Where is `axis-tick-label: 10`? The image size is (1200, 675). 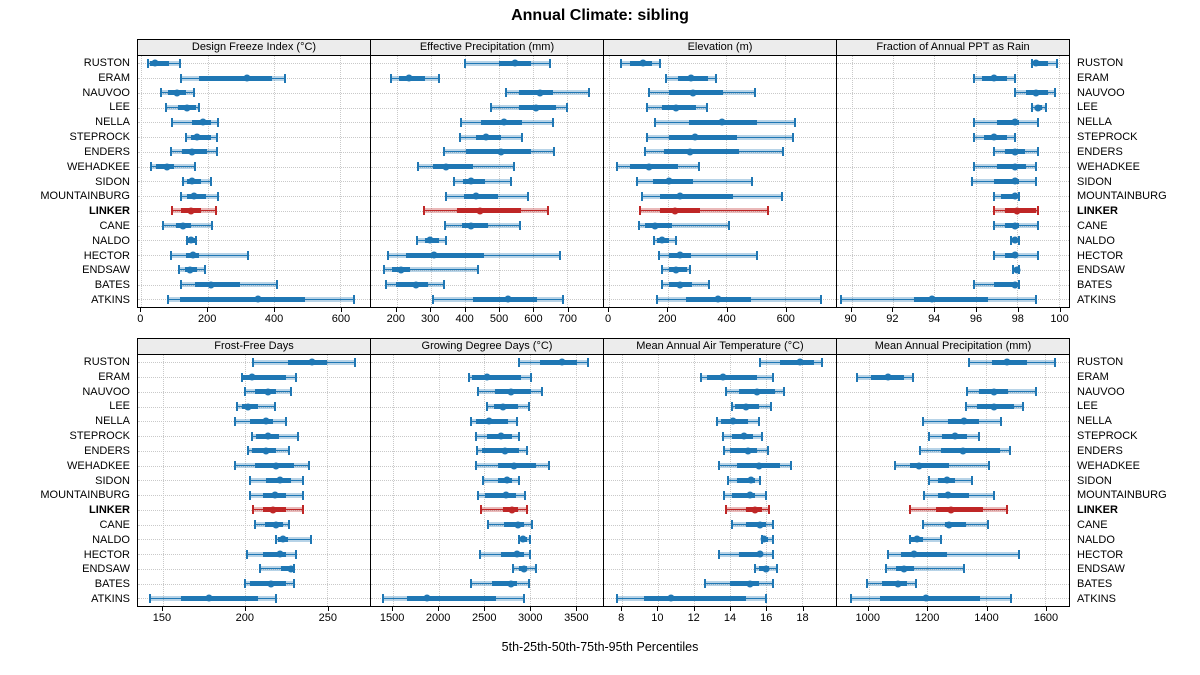 axis-tick-label: 10 is located at coordinates (657, 618).